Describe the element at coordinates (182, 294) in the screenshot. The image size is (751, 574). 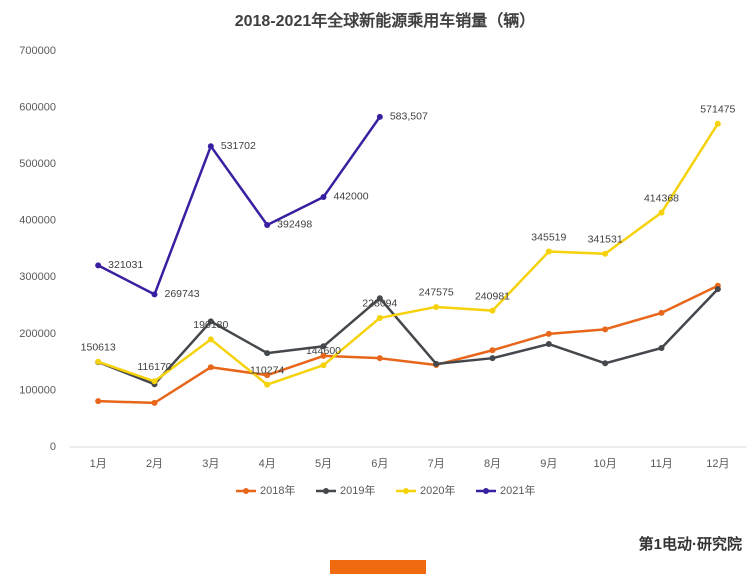
I see `data-label: 269743` at that location.